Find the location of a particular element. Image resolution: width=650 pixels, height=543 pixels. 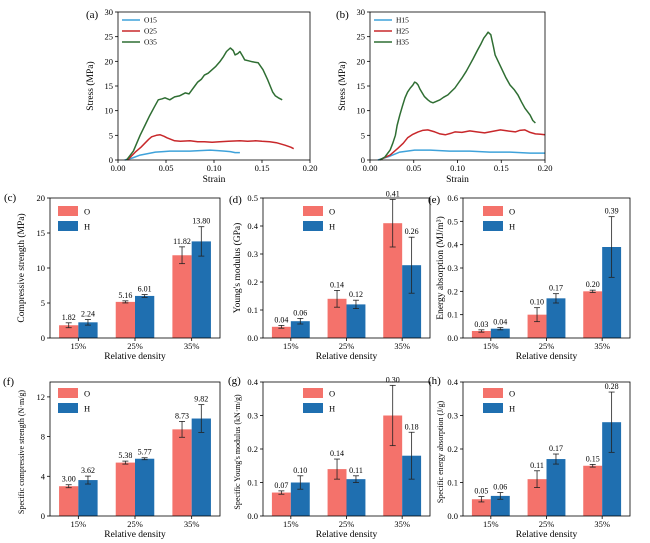

panel-g-legend-swatch-h is located at coordinates (313, 408).